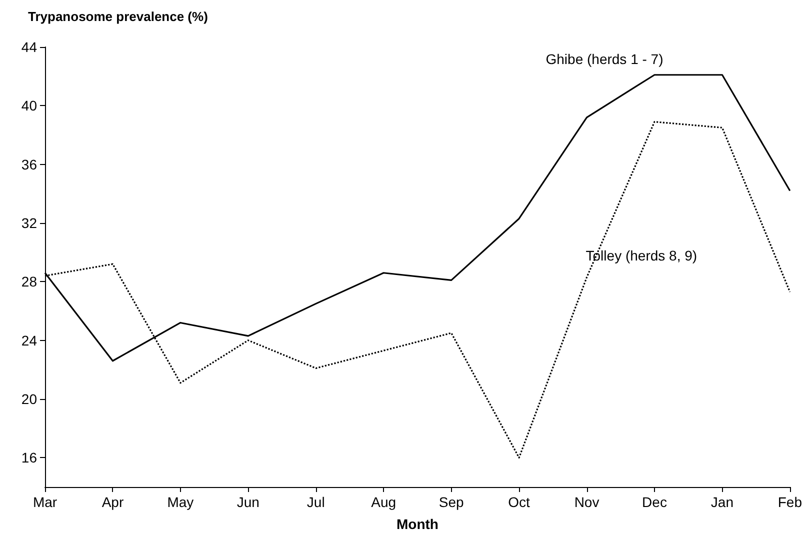  Describe the element at coordinates (29, 340) in the screenshot. I see `y-tick-label: 24` at that location.